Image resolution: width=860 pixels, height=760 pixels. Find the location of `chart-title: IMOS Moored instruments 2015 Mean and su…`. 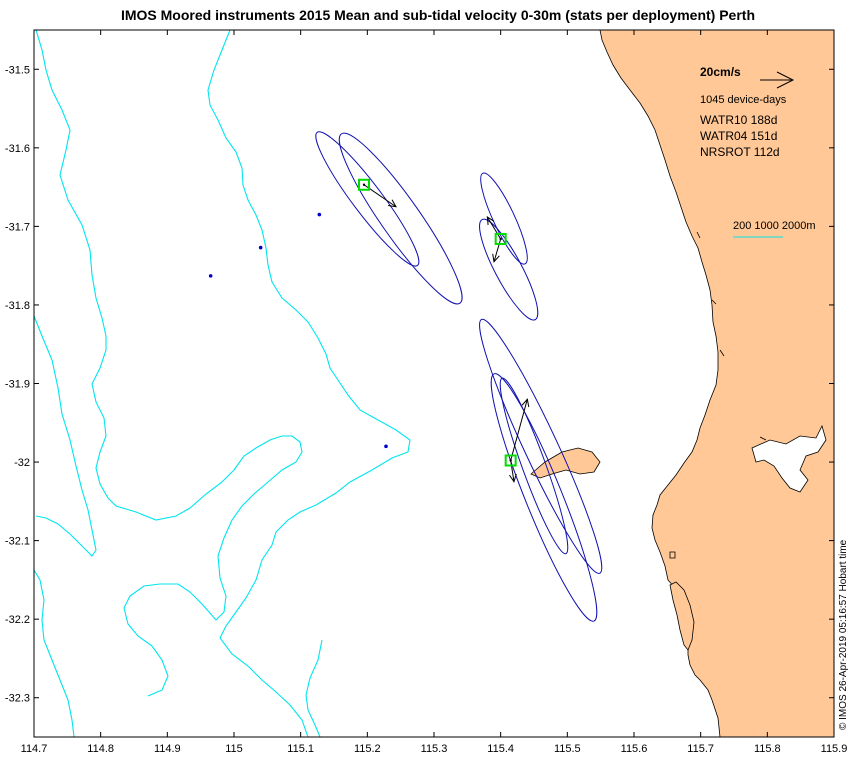

chart-title: IMOS Moored instruments 2015 Mean and su… is located at coordinates (438, 15).